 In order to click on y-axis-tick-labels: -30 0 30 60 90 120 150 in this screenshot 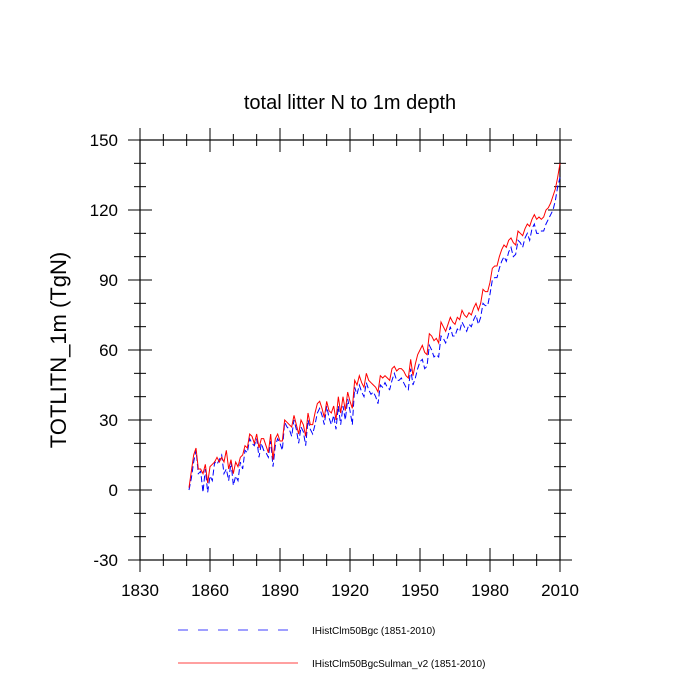, I will do `click(104, 350)`.